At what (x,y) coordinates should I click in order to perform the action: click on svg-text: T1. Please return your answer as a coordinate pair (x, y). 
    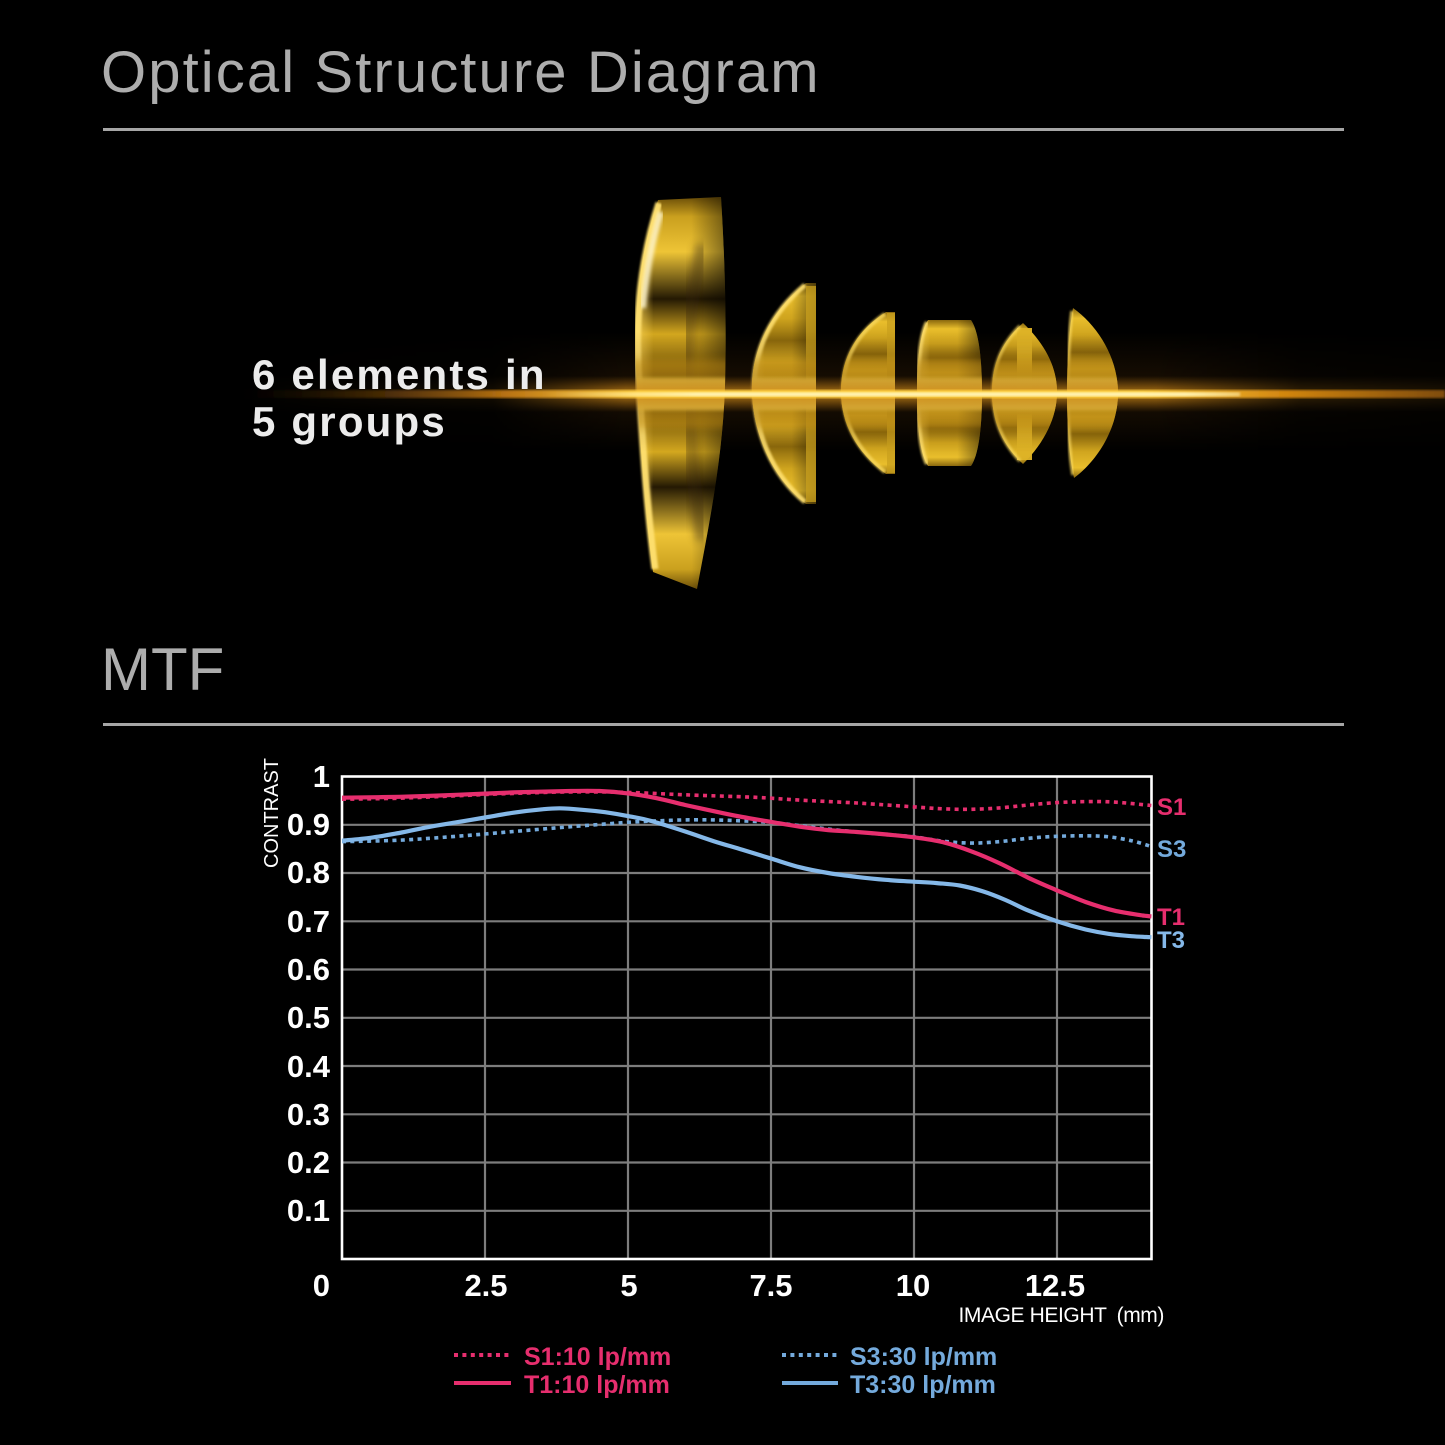
    Looking at the image, I should click on (1171, 917).